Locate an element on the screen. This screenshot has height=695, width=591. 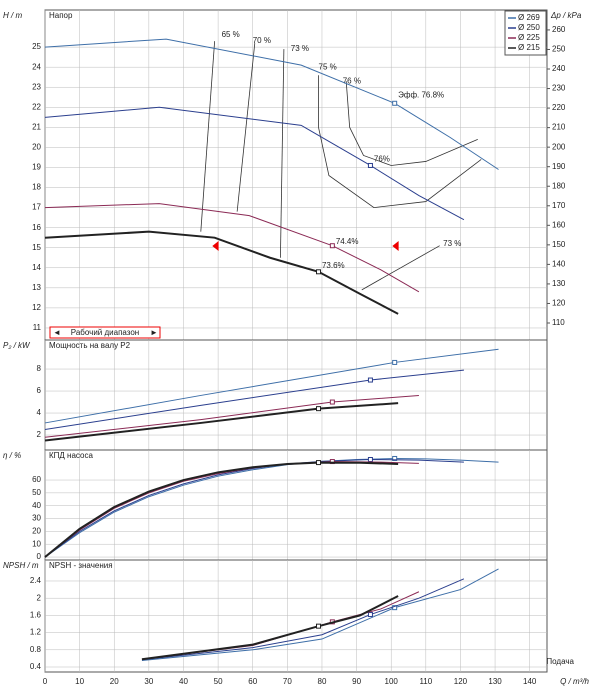
x-tick-label: 60 is located at coordinates (252, 681).